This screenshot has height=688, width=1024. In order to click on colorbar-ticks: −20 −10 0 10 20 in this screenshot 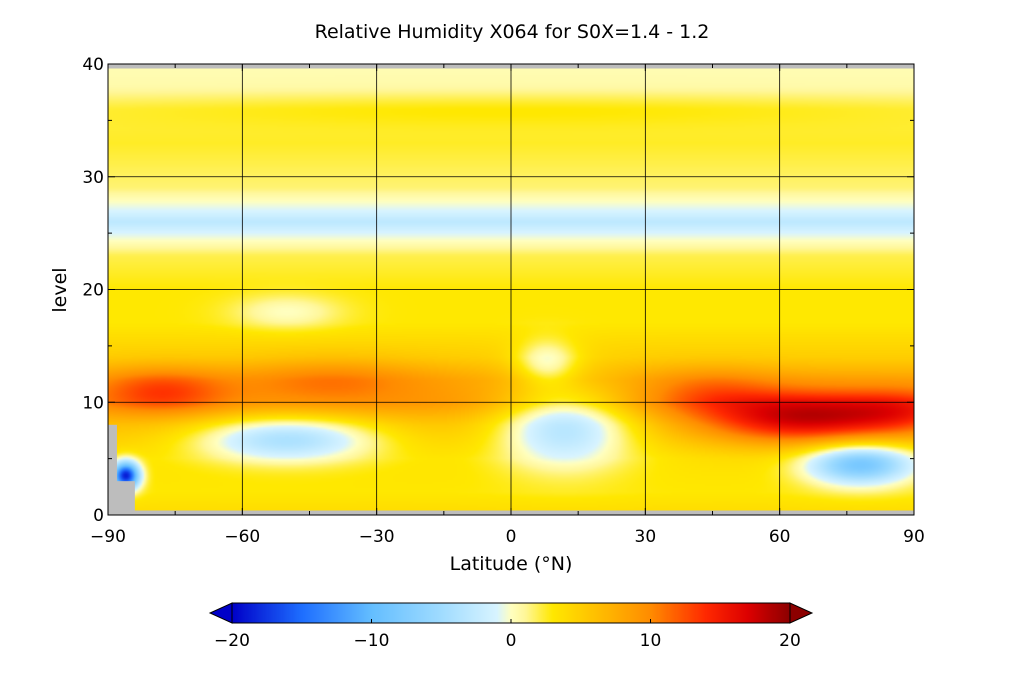, I will do `click(507, 635)`.